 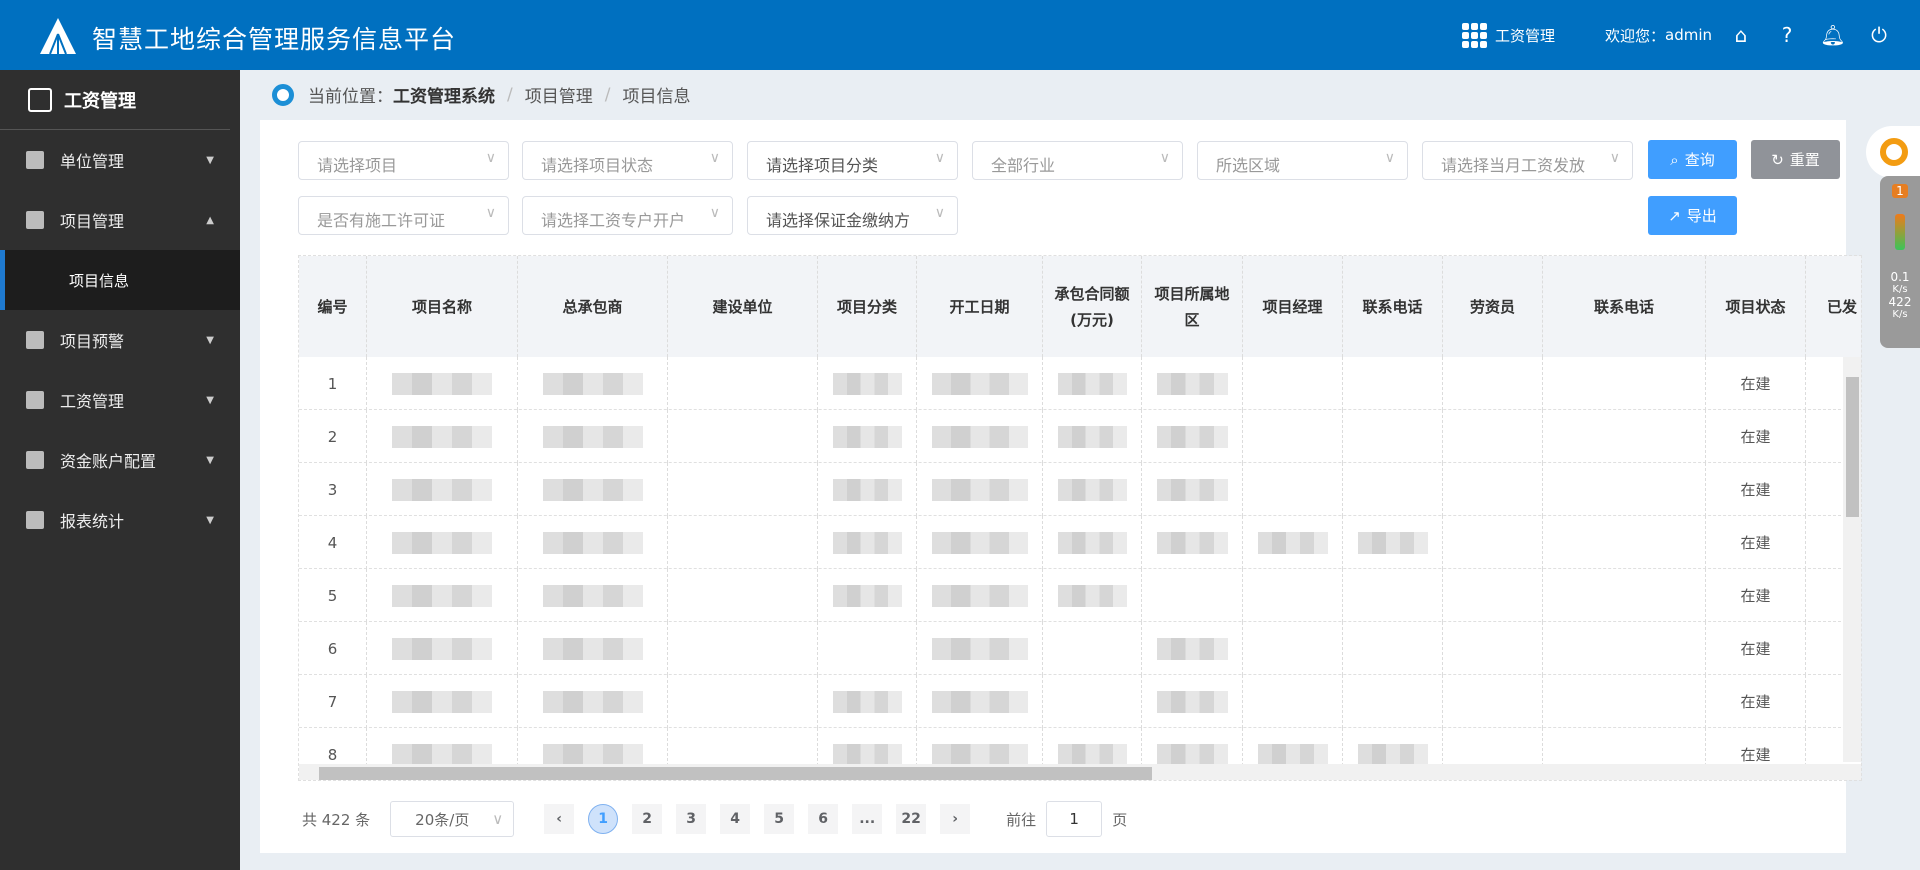 I want to click on table-cell: 在建, so click(x=1756, y=754).